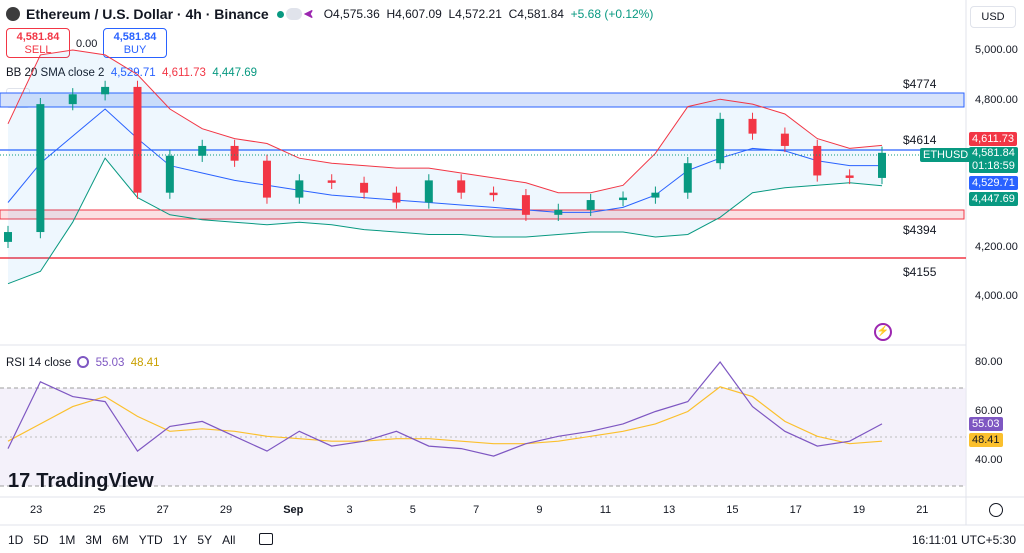  What do you see at coordinates (150, 540) in the screenshot?
I see `tf-button: YTD` at bounding box center [150, 540].